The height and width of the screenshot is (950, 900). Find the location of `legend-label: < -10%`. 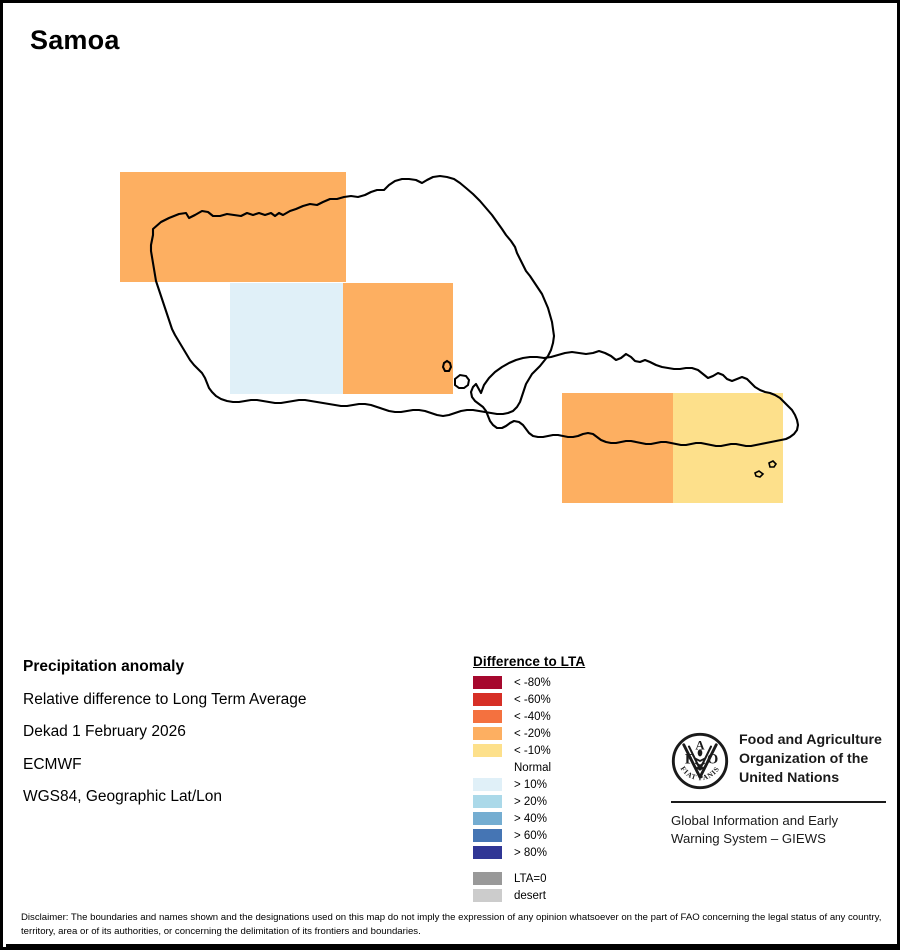

legend-label: < -10% is located at coordinates (532, 750).